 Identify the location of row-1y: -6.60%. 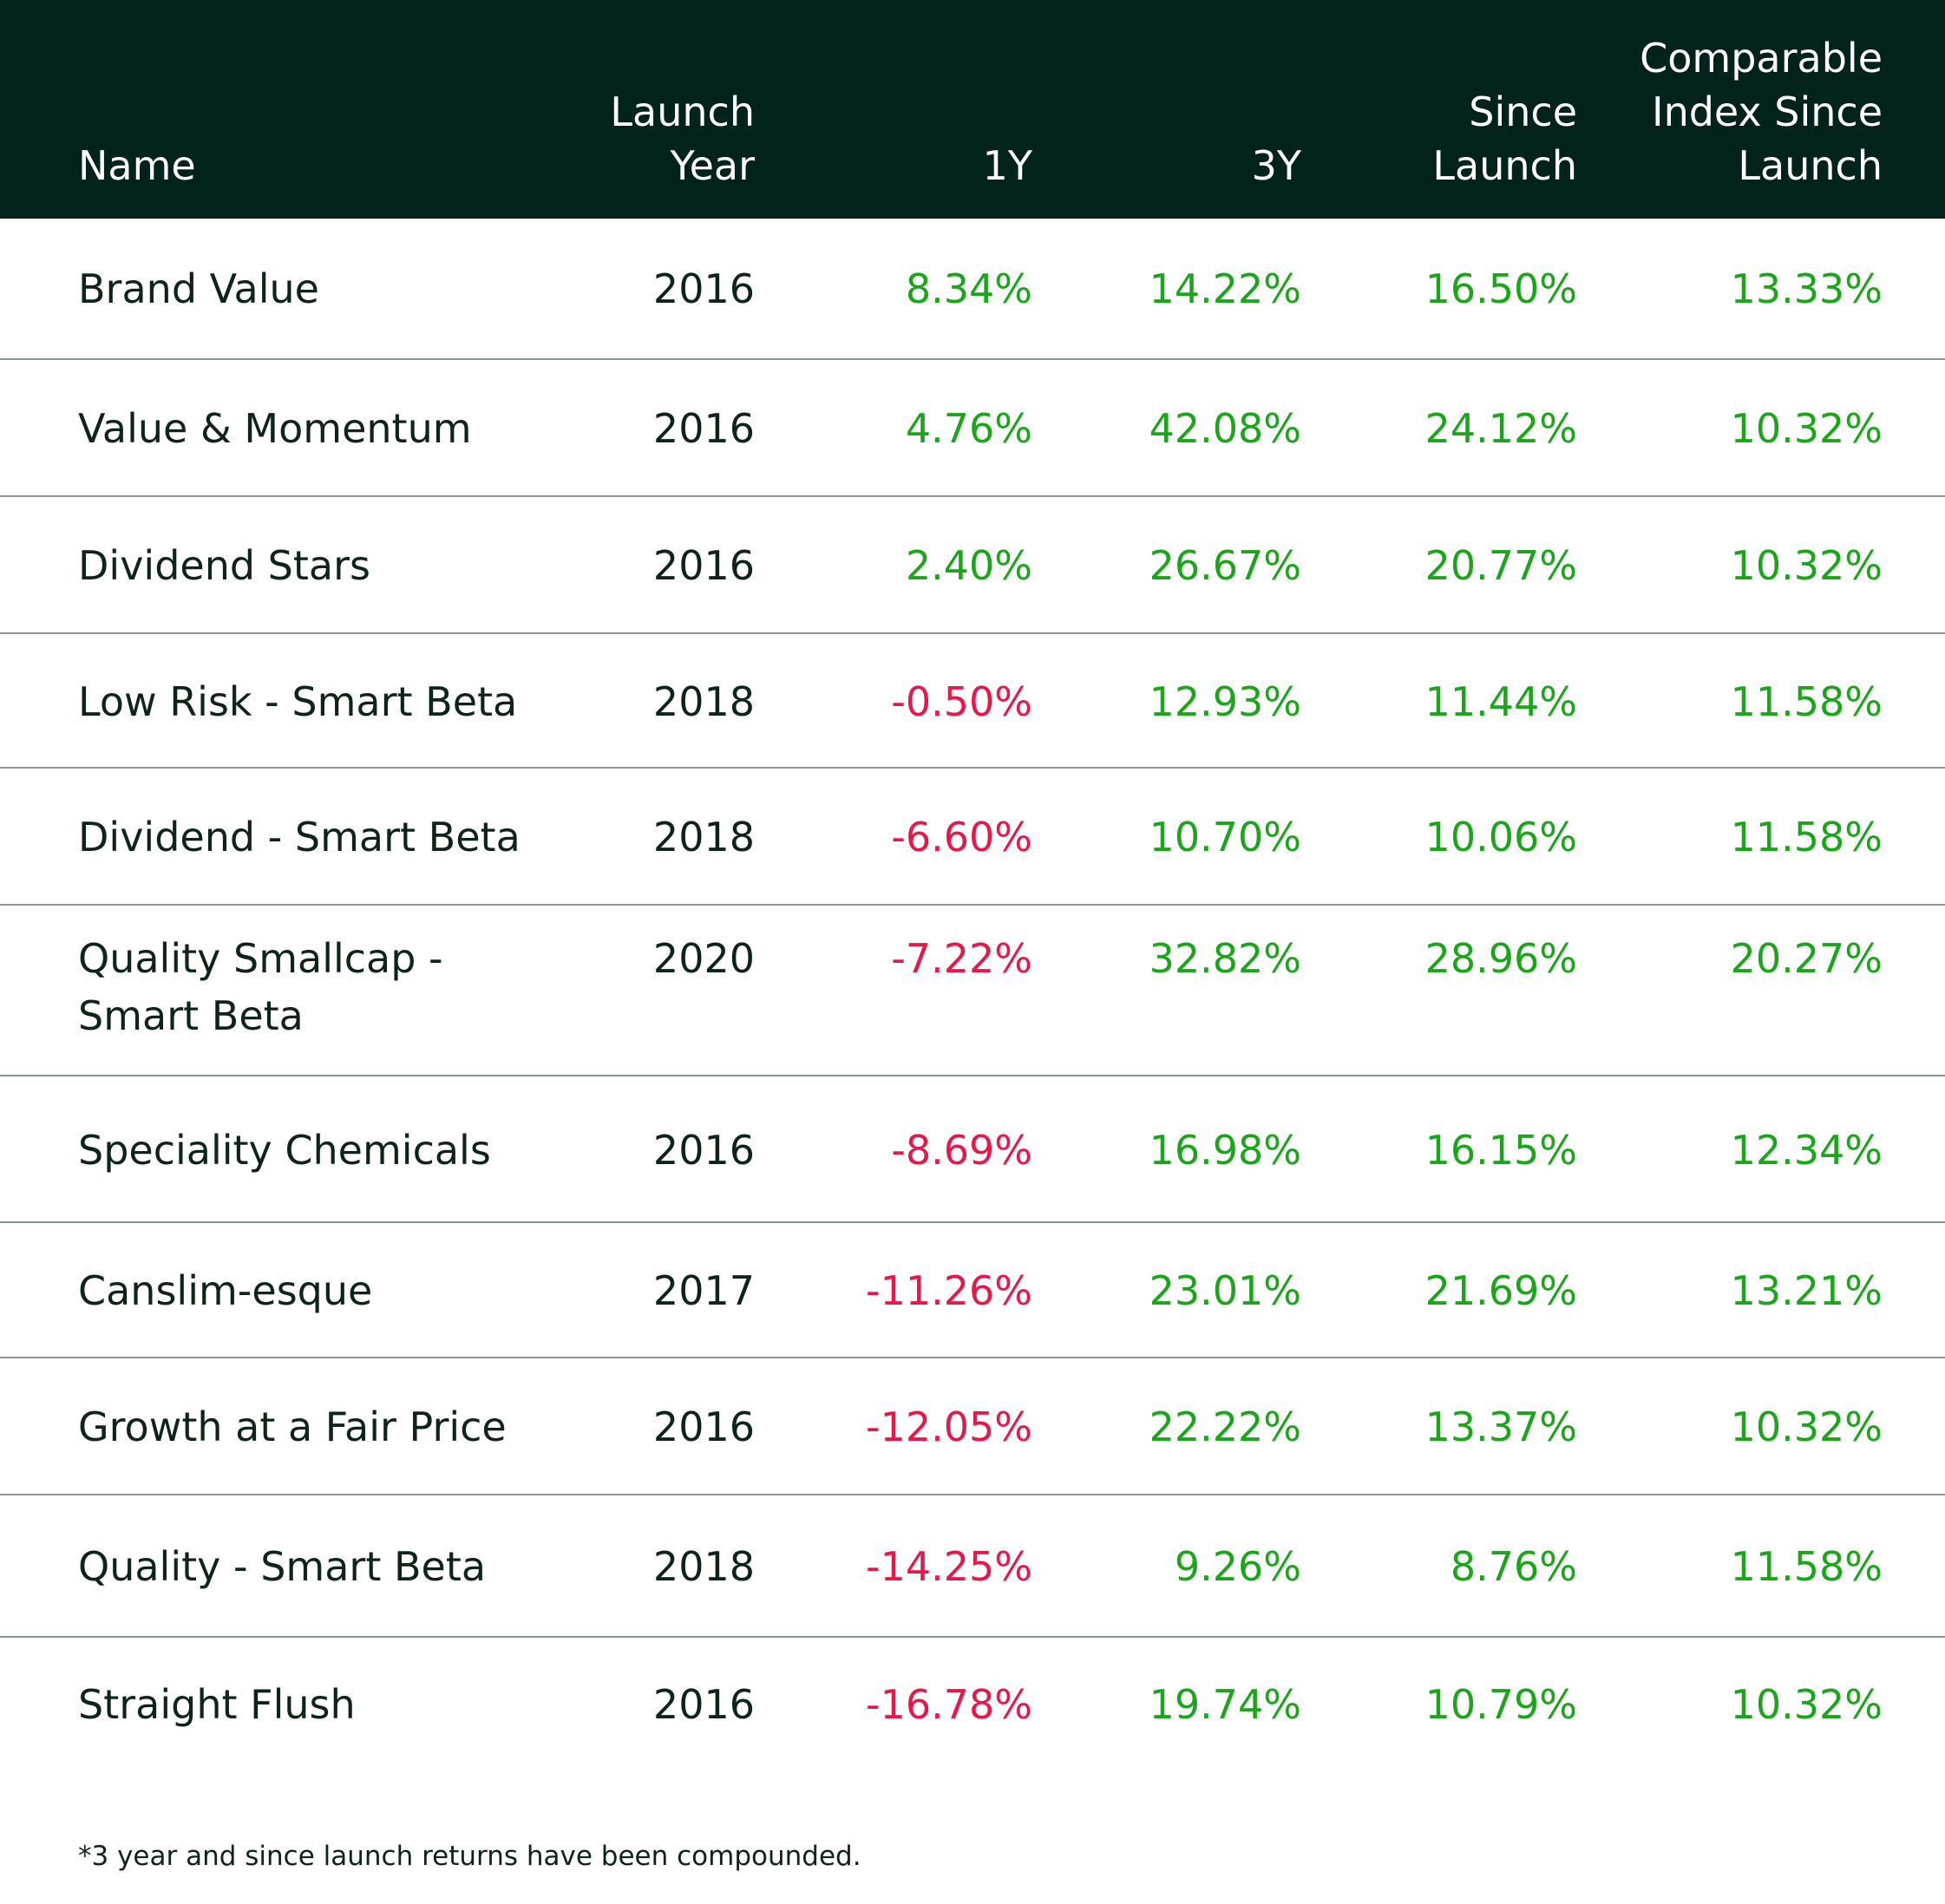
(961, 837).